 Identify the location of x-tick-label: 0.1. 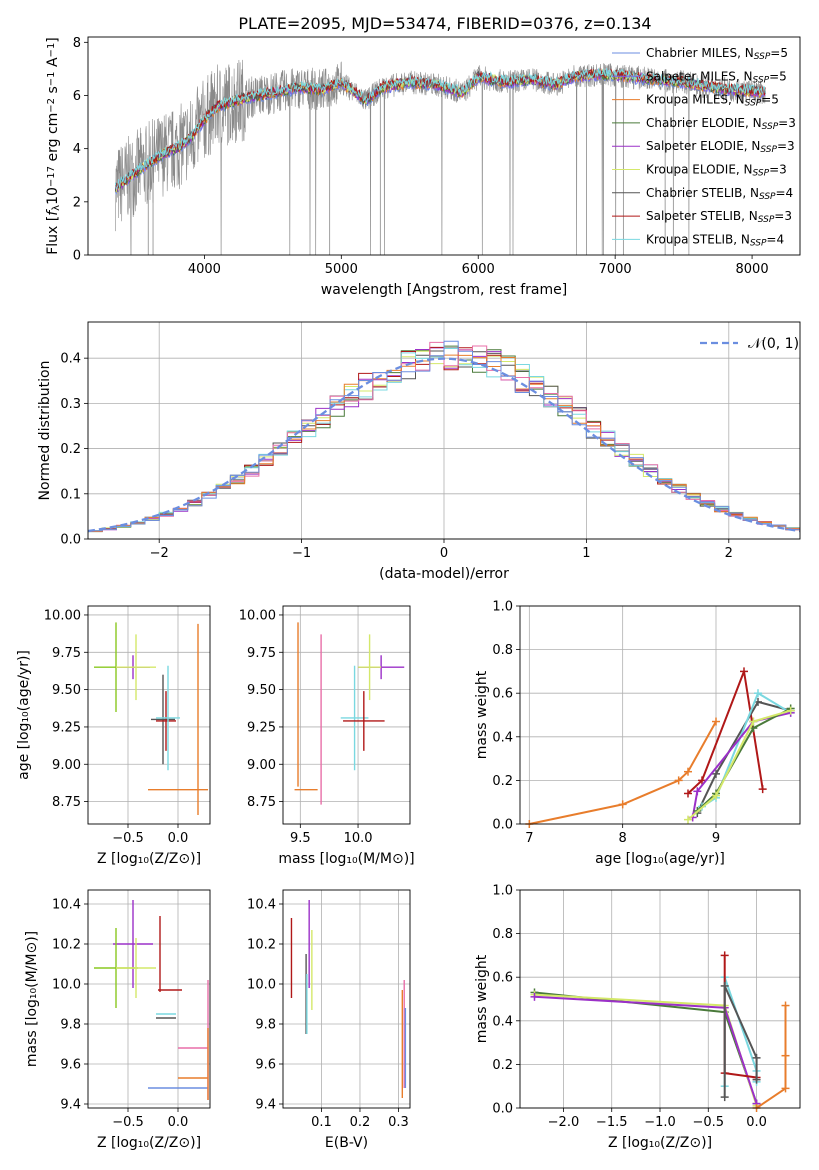
(321, 1122).